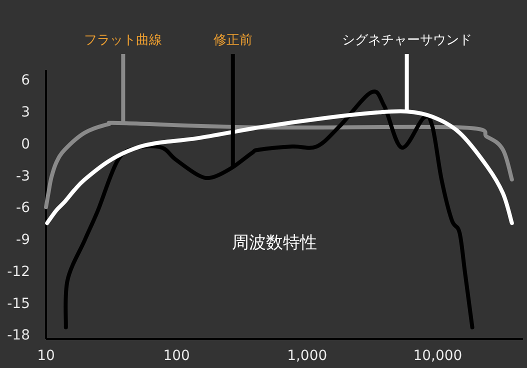 The height and width of the screenshot is (368, 527). What do you see at coordinates (232, 40) in the screenshot?
I see `annotation: 修正前` at bounding box center [232, 40].